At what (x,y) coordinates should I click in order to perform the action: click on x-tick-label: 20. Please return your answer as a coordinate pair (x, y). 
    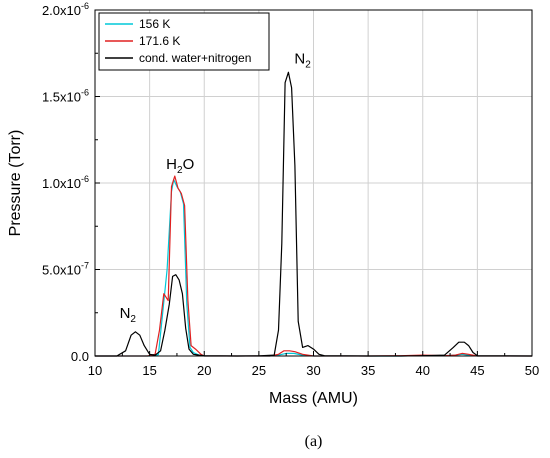
    Looking at the image, I should click on (204, 370).